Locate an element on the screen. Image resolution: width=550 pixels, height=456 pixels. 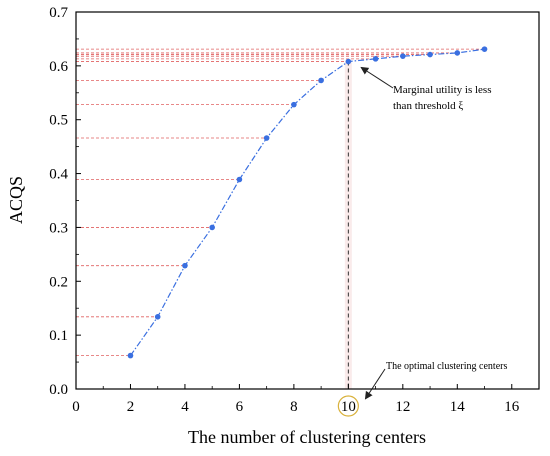
x-tick-label: 2 is located at coordinates (131, 407).